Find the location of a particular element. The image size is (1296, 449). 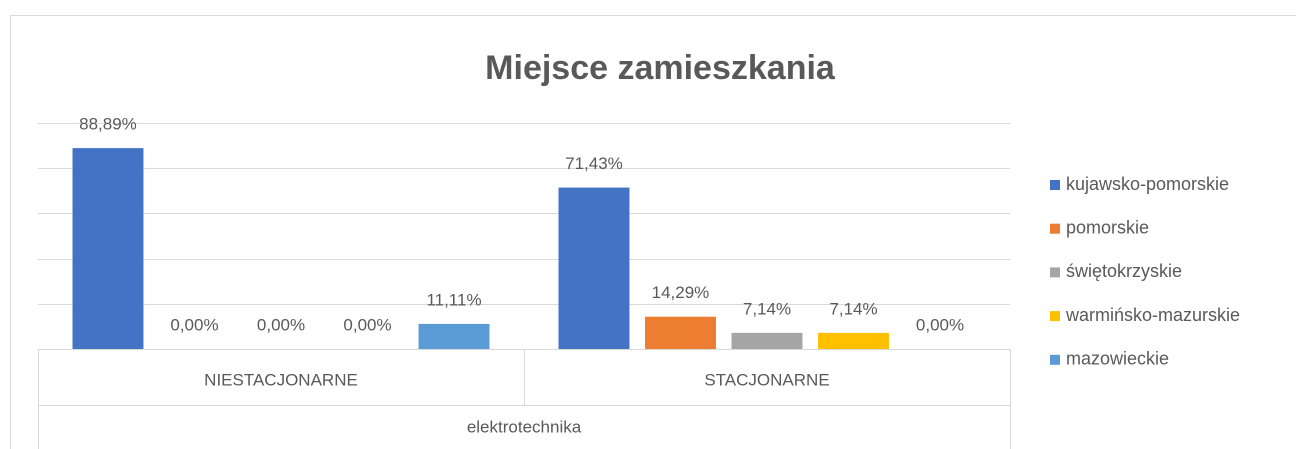

x-tick-label: NIESTACJONARNE is located at coordinates (281, 379).